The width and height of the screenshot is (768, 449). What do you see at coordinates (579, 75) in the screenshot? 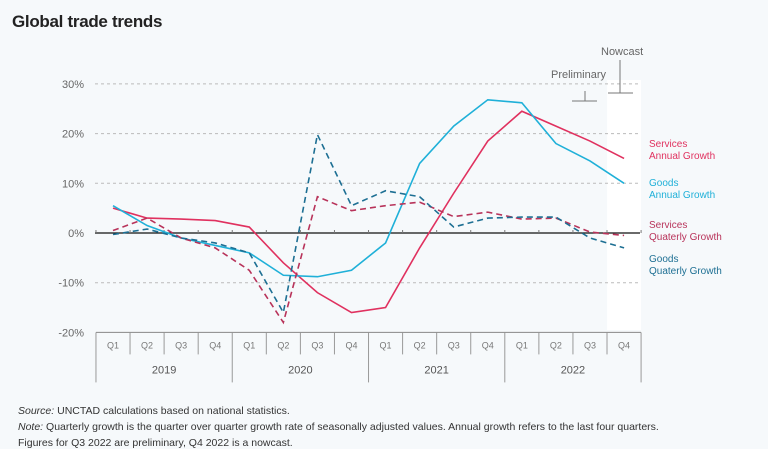
I see `preliminary-label: Preliminary` at bounding box center [579, 75].